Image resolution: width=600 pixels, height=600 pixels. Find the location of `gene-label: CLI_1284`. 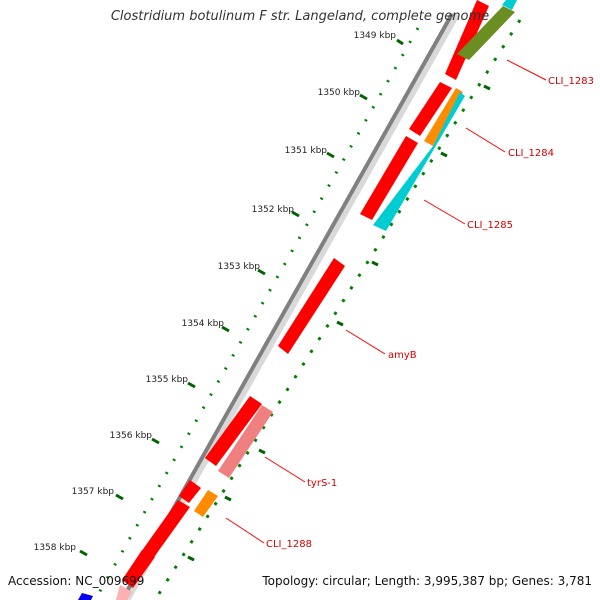

gene-label: CLI_1284 is located at coordinates (531, 153).